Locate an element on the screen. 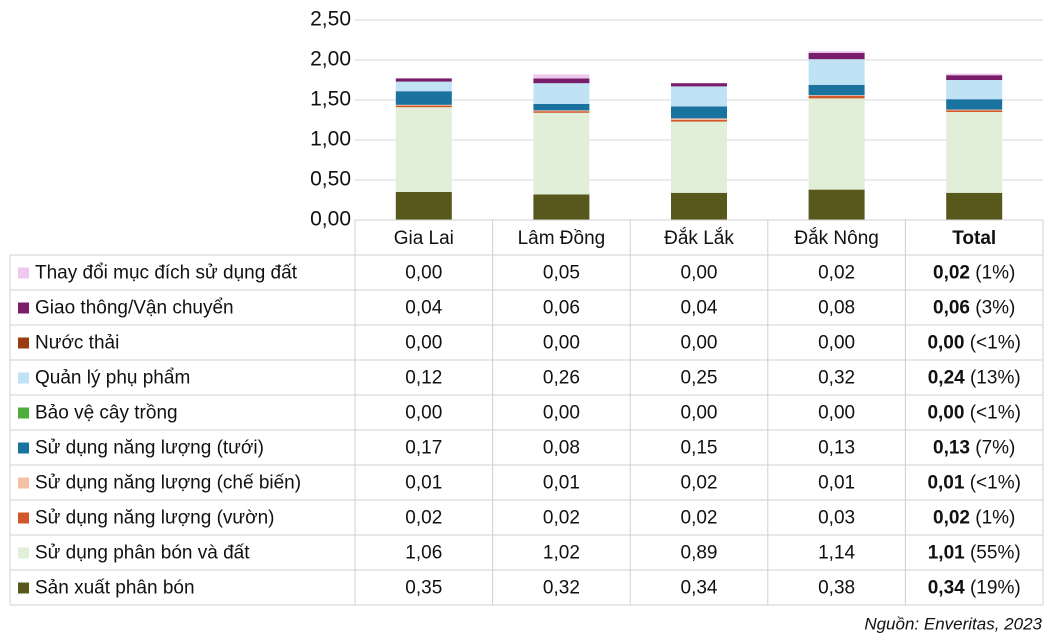  legend-label: Sử dụng phân bón và đất is located at coordinates (142, 553).